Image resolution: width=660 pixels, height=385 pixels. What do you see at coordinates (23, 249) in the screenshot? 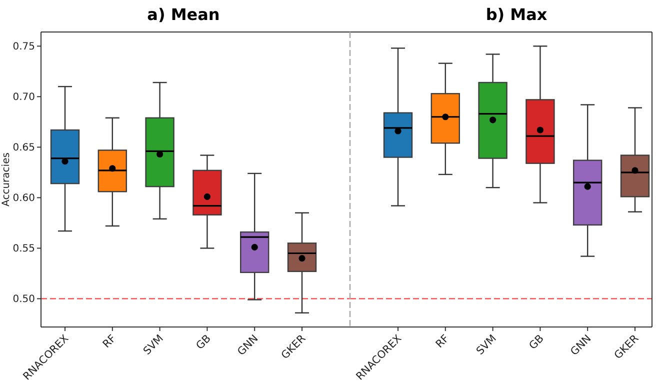
I see `y-tick-label: 0.55` at bounding box center [23, 249].